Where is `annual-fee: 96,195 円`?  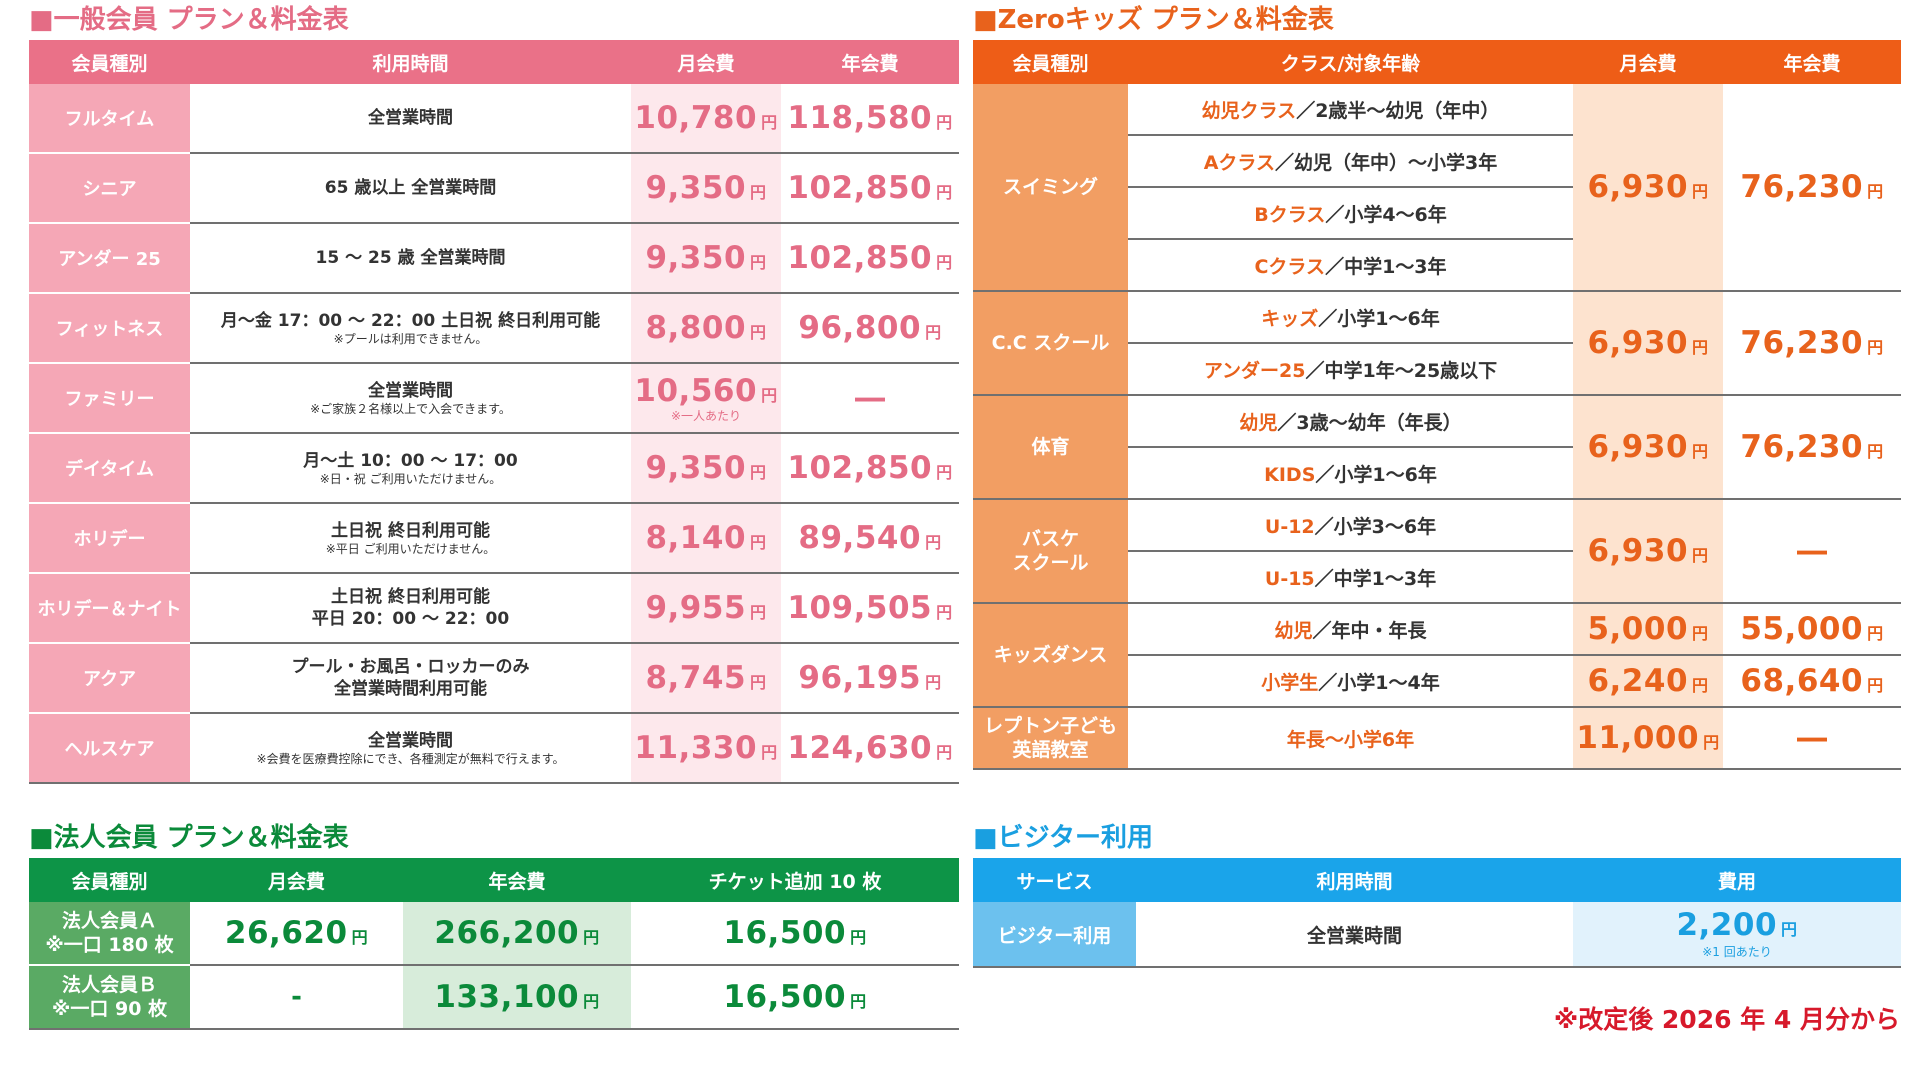 annual-fee: 96,195 円 is located at coordinates (870, 678).